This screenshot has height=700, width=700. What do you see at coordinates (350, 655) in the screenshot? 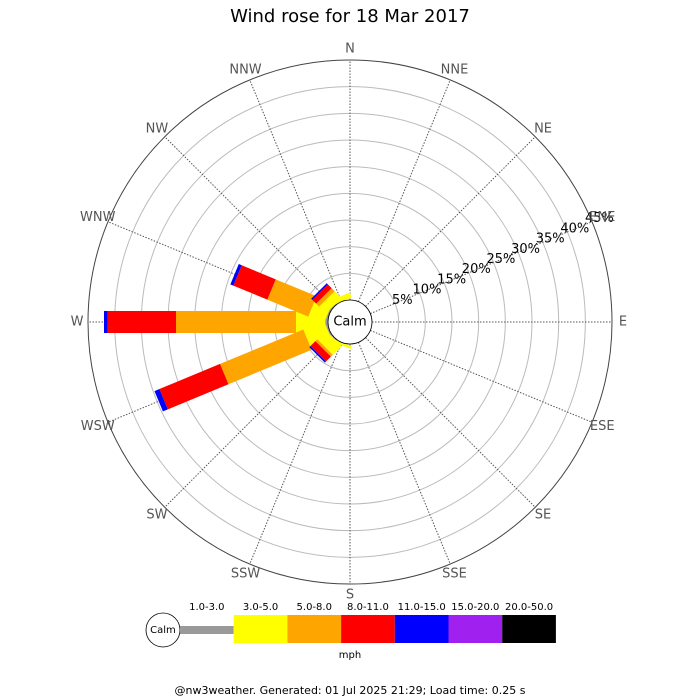
I see `unit-label: mph` at bounding box center [350, 655].